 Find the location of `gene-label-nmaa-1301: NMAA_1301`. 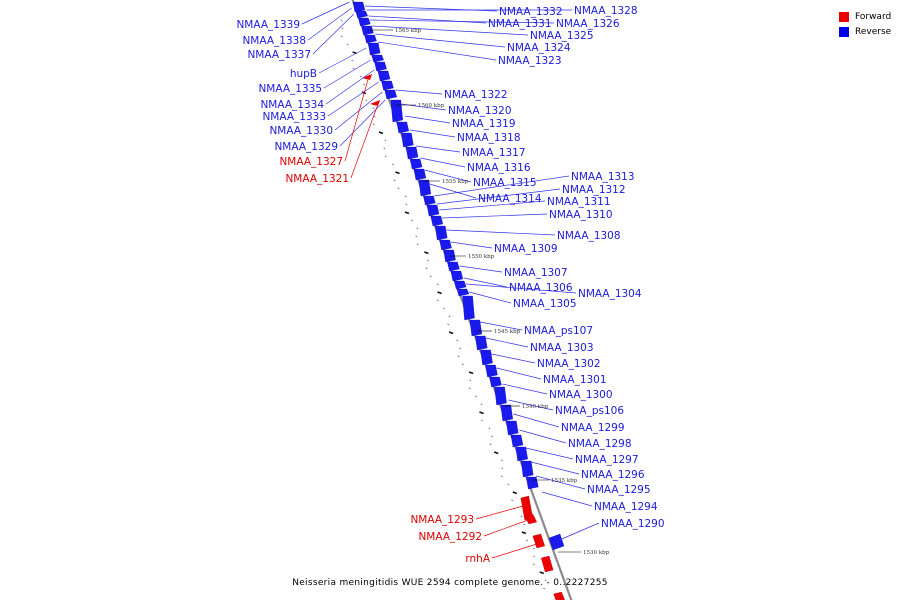

gene-label-nmaa-1301: NMAA_1301 is located at coordinates (575, 380).